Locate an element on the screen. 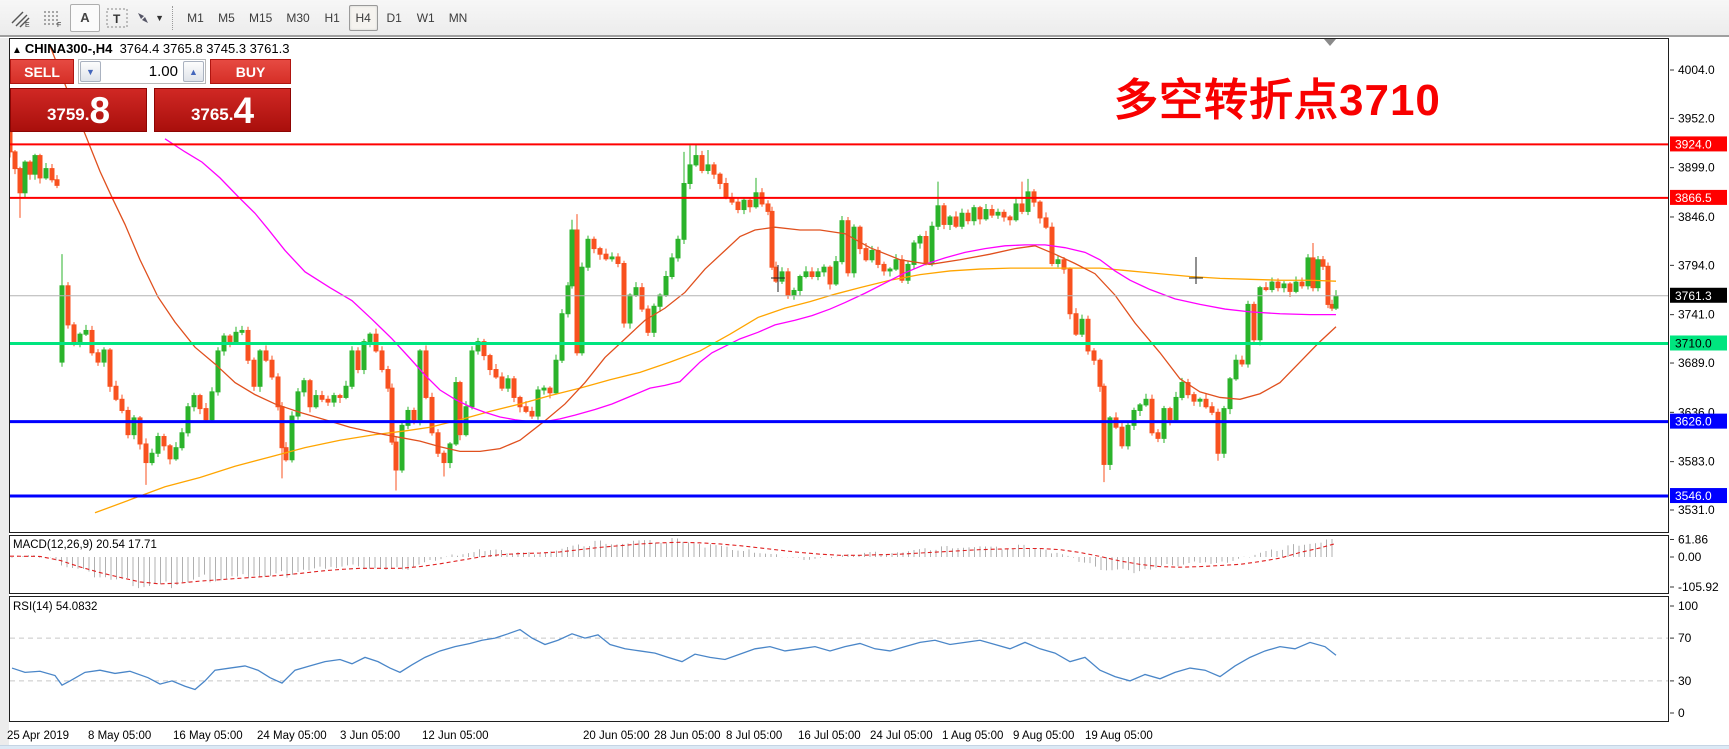 This screenshot has width=1729, height=749. timeframe-button-h4: H4 is located at coordinates (363, 17).